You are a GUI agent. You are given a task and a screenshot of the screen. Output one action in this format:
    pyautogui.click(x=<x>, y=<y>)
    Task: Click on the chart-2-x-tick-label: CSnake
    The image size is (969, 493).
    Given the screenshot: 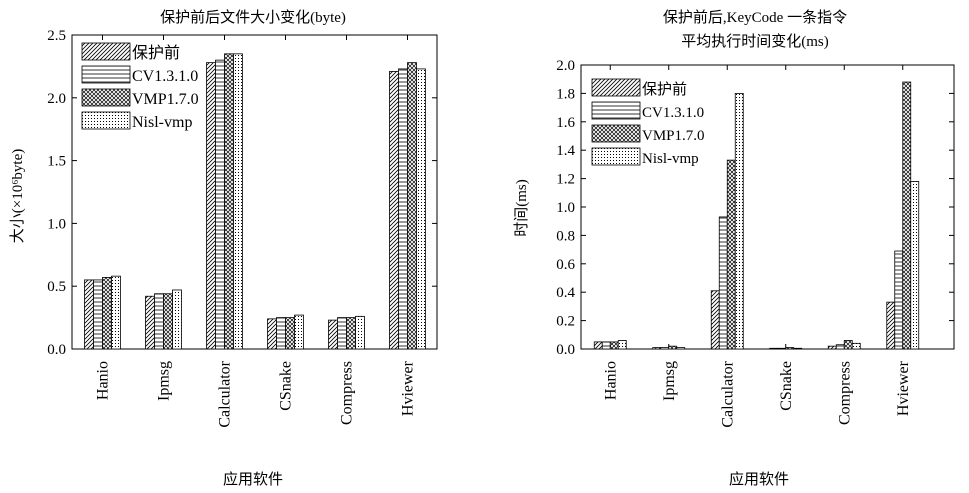 What is the action you would take?
    pyautogui.click(x=786, y=386)
    